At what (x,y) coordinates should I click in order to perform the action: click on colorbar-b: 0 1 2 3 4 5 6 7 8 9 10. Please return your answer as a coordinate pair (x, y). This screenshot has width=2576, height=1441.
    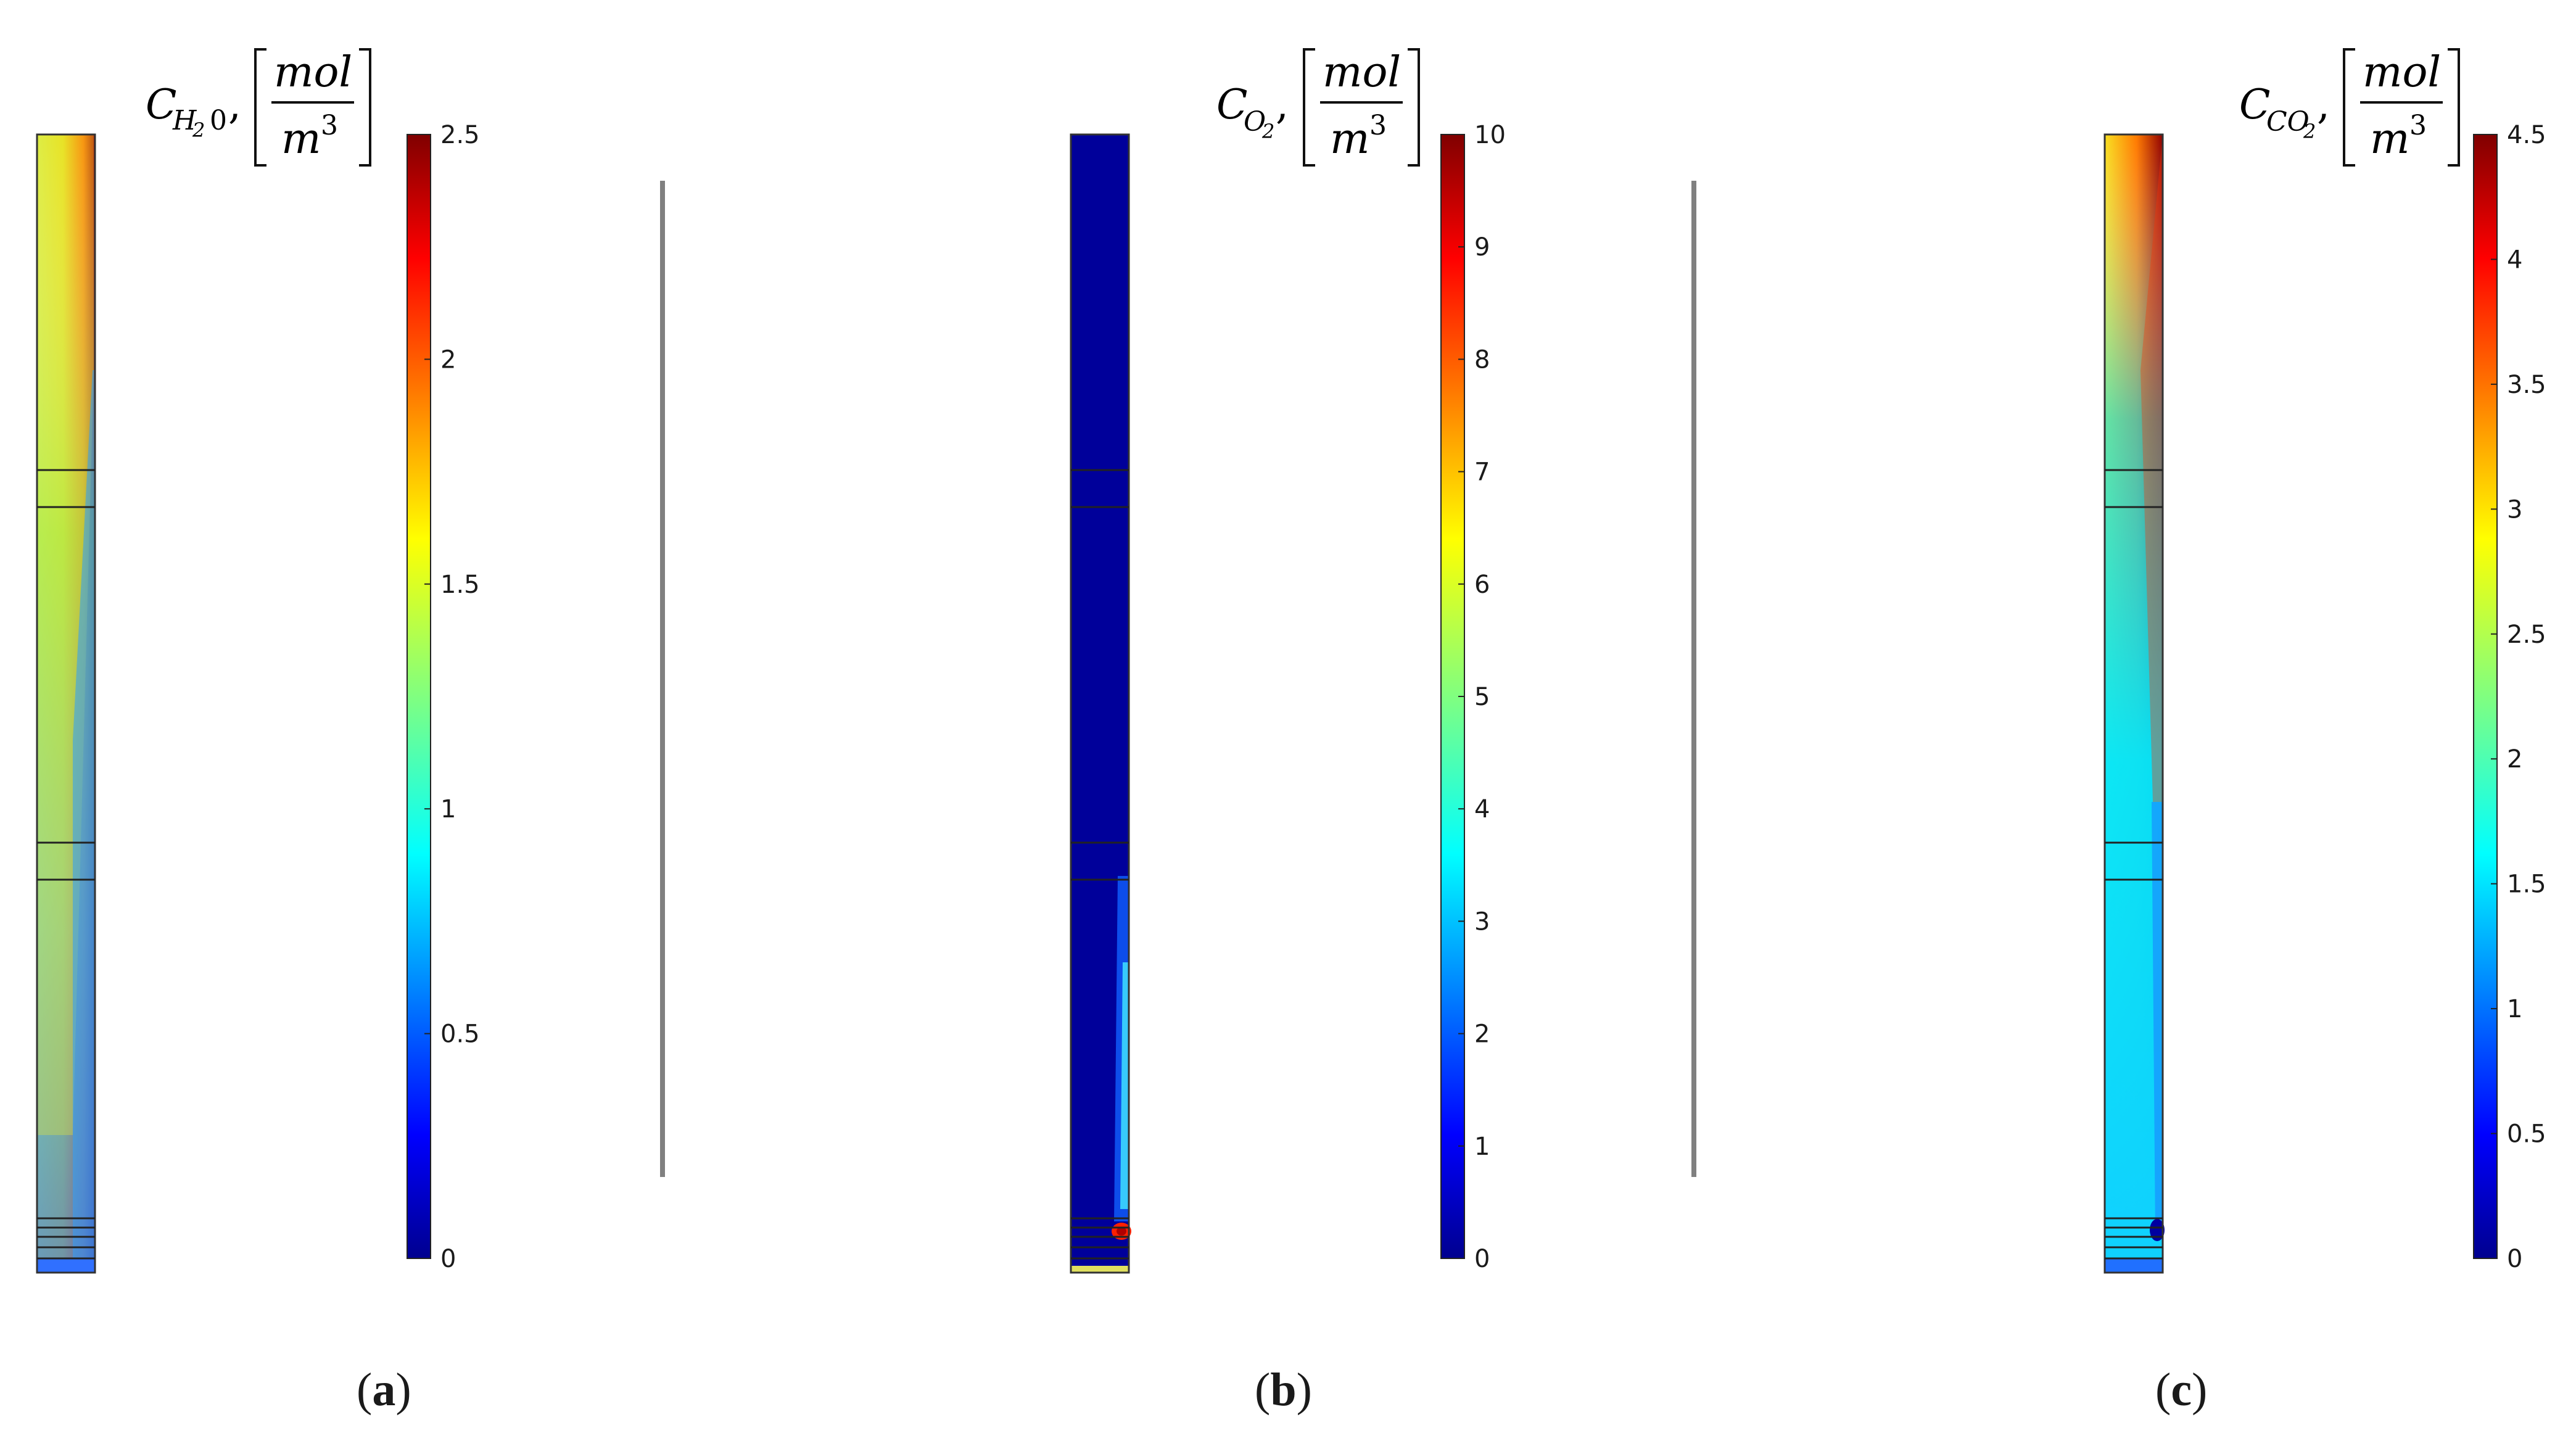
    Looking at the image, I should click on (1473, 697).